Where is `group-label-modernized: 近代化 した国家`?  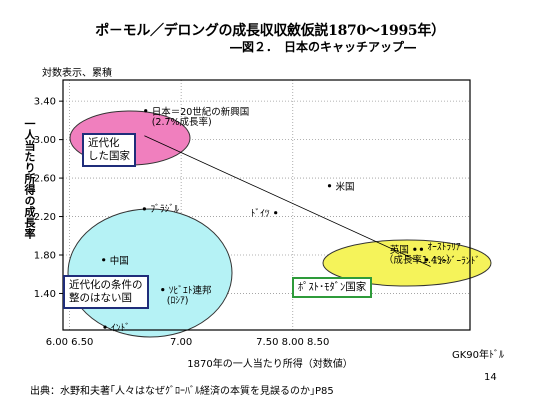
group-label-modernized: 近代化 した国家 is located at coordinates (109, 150).